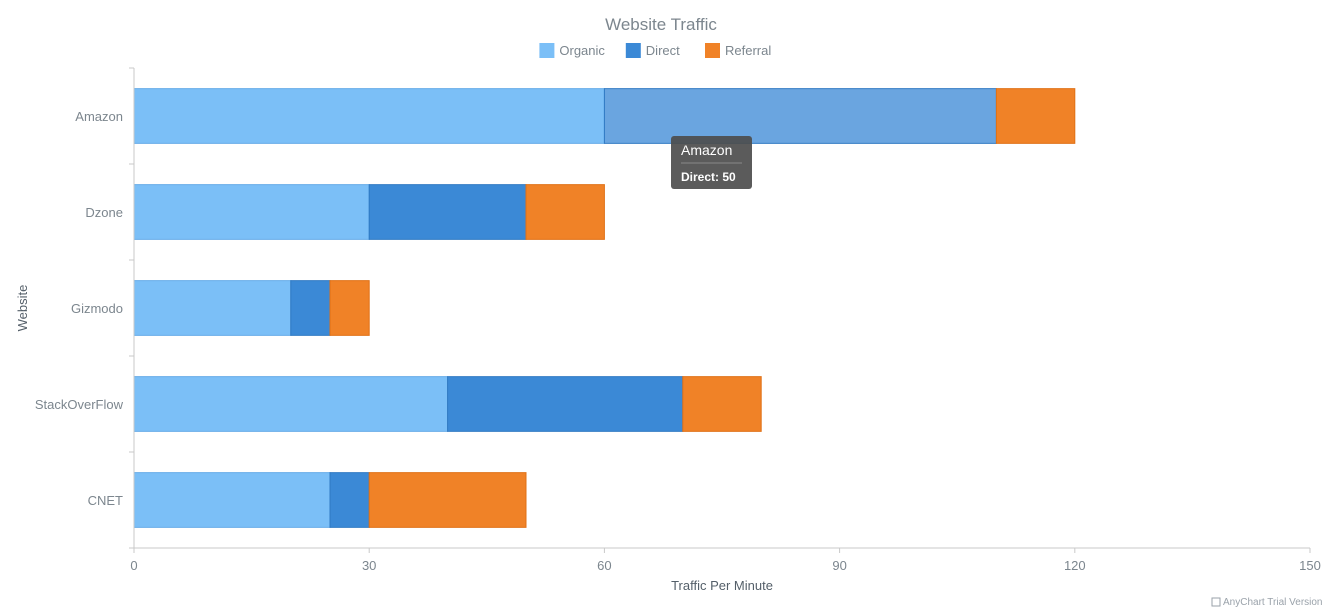 The image size is (1335, 615). Describe the element at coordinates (212, 308) in the screenshot. I see `bar-gizmodo-organic` at that location.